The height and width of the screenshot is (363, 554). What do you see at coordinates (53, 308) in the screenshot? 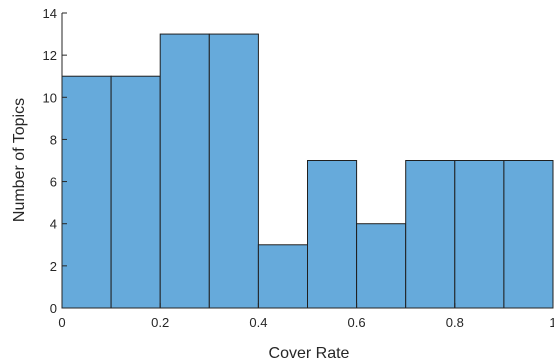
I see `y-tick-label: 0` at bounding box center [53, 308].